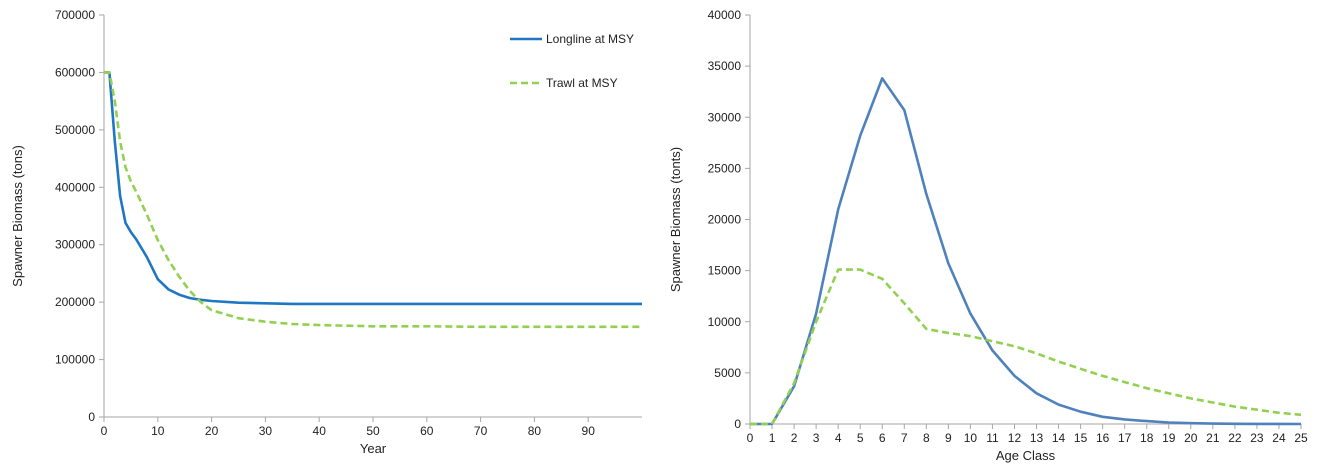 Image resolution: width=1320 pixels, height=476 pixels. Describe the element at coordinates (75, 187) in the screenshot. I see `y-tick-label: 400000` at that location.